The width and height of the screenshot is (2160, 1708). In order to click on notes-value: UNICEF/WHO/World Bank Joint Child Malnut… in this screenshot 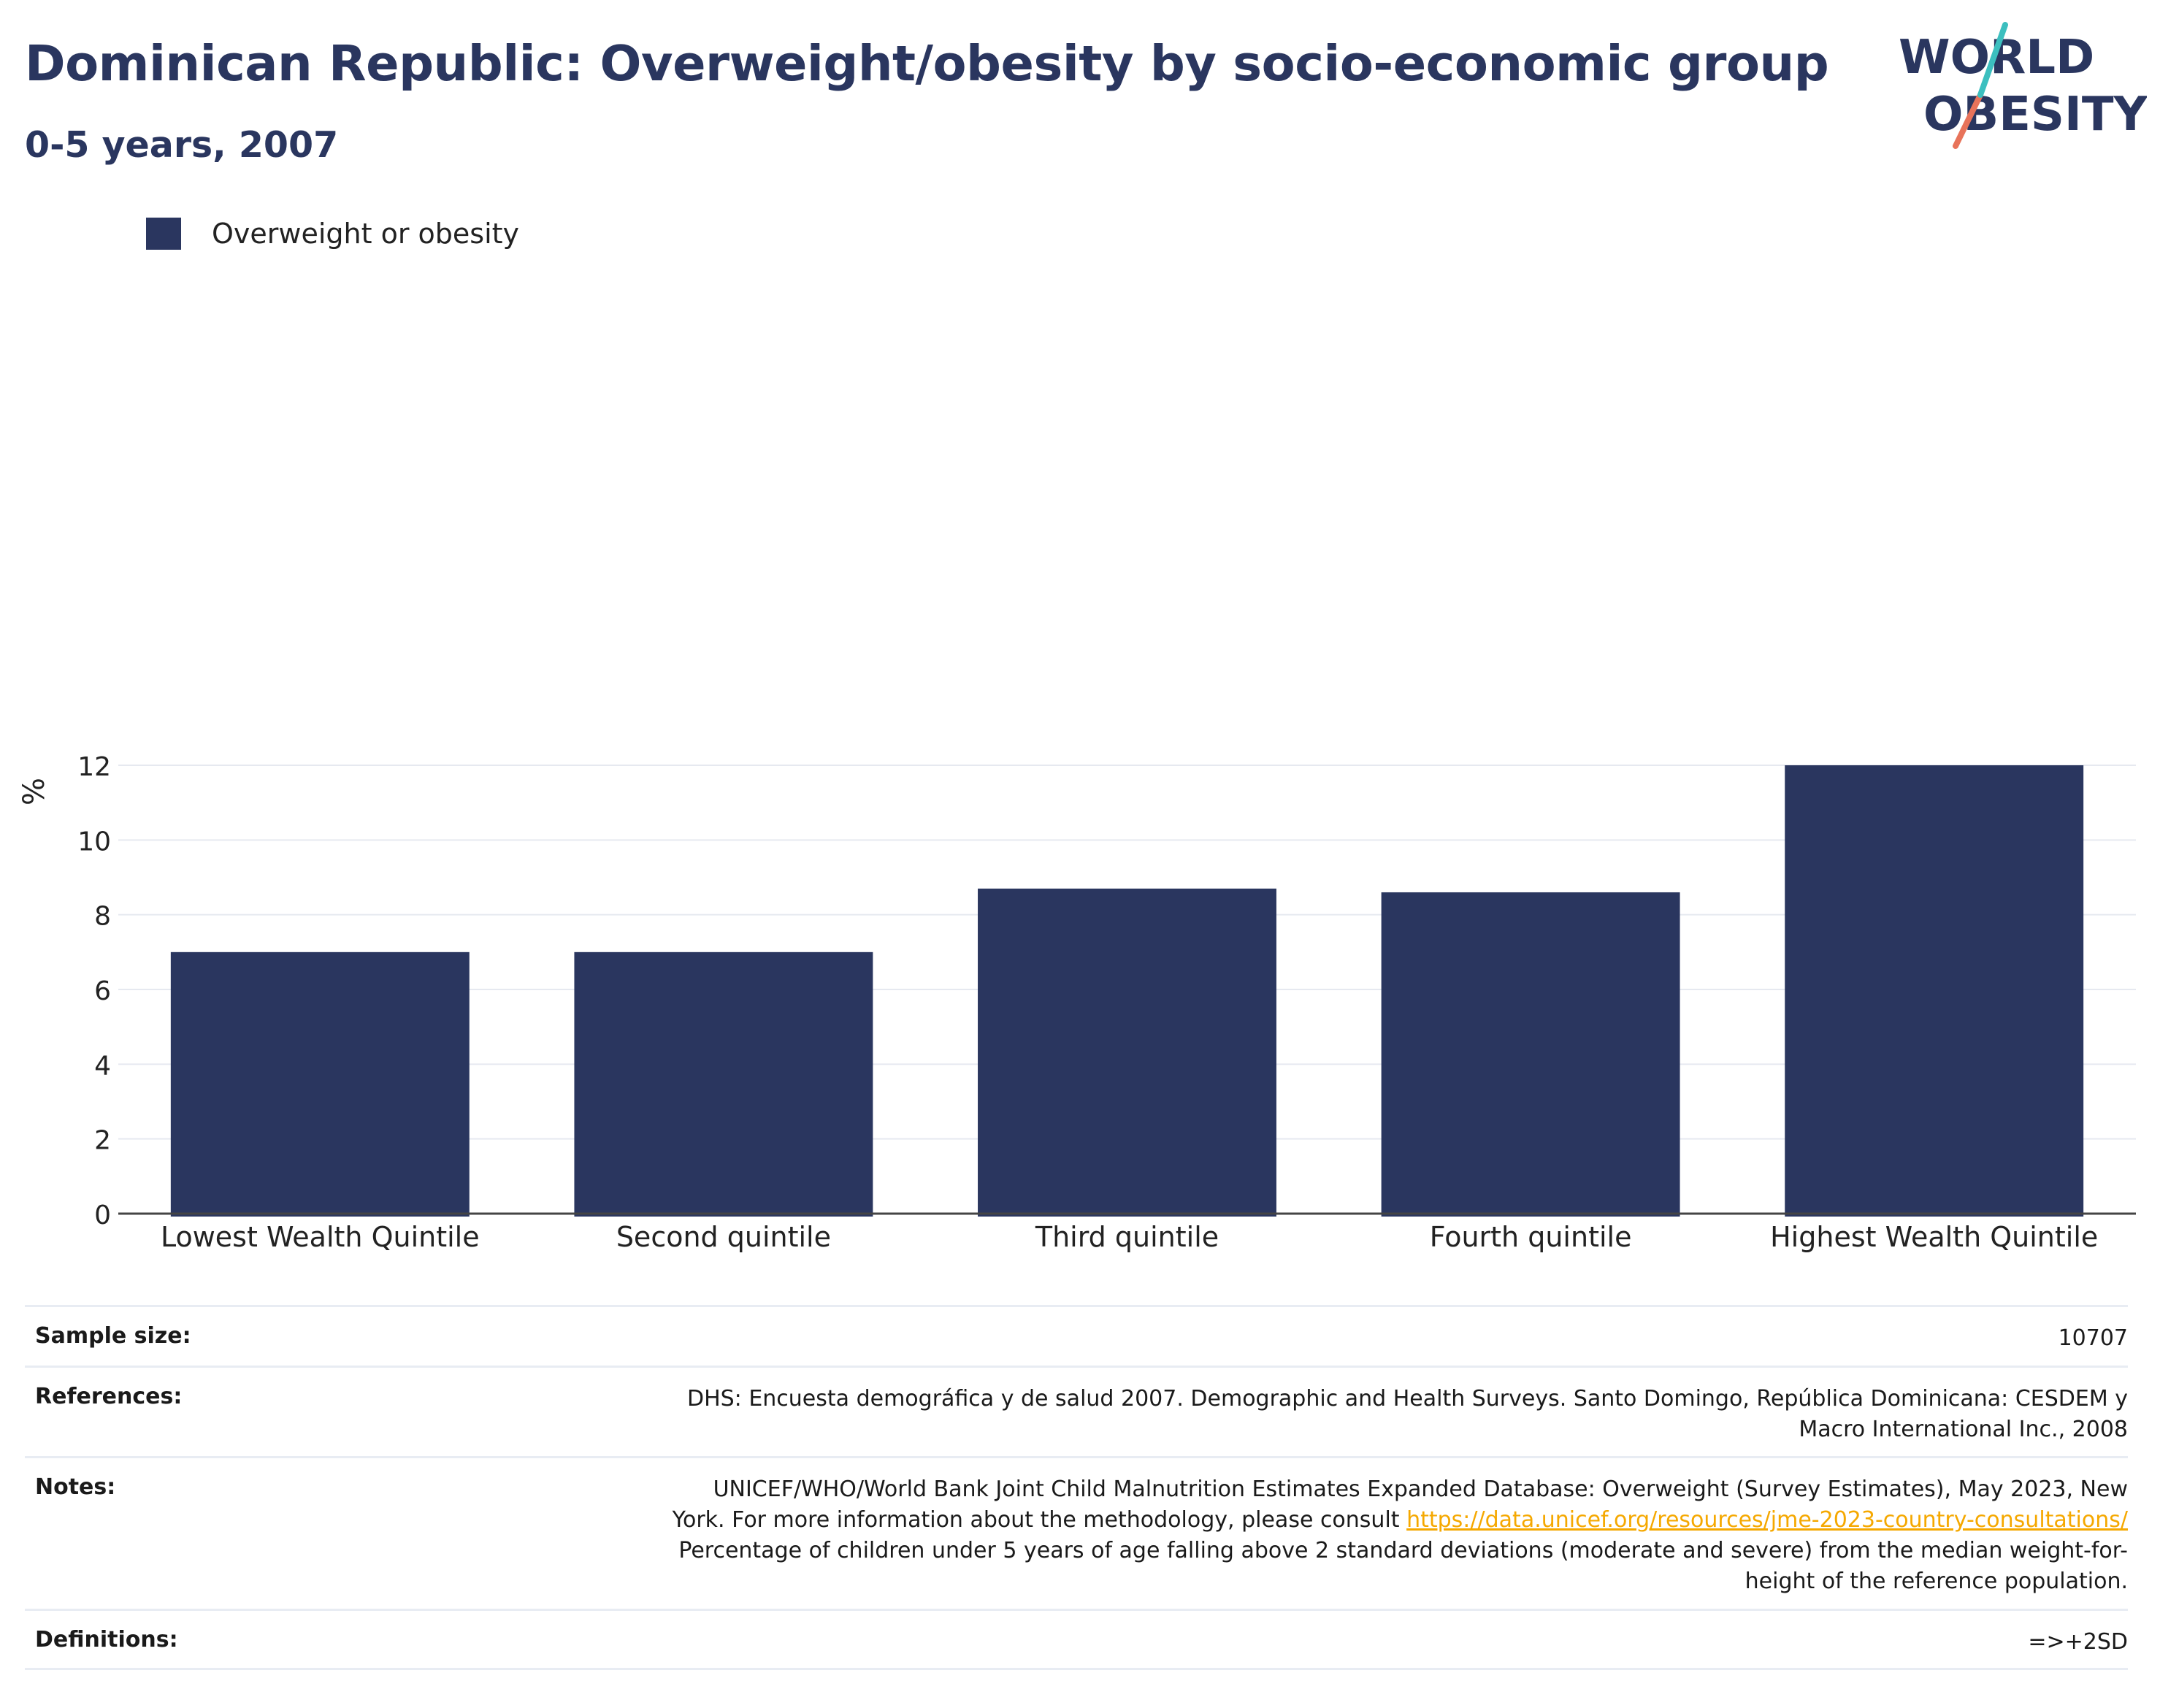, I will do `click(1400, 1535)`.